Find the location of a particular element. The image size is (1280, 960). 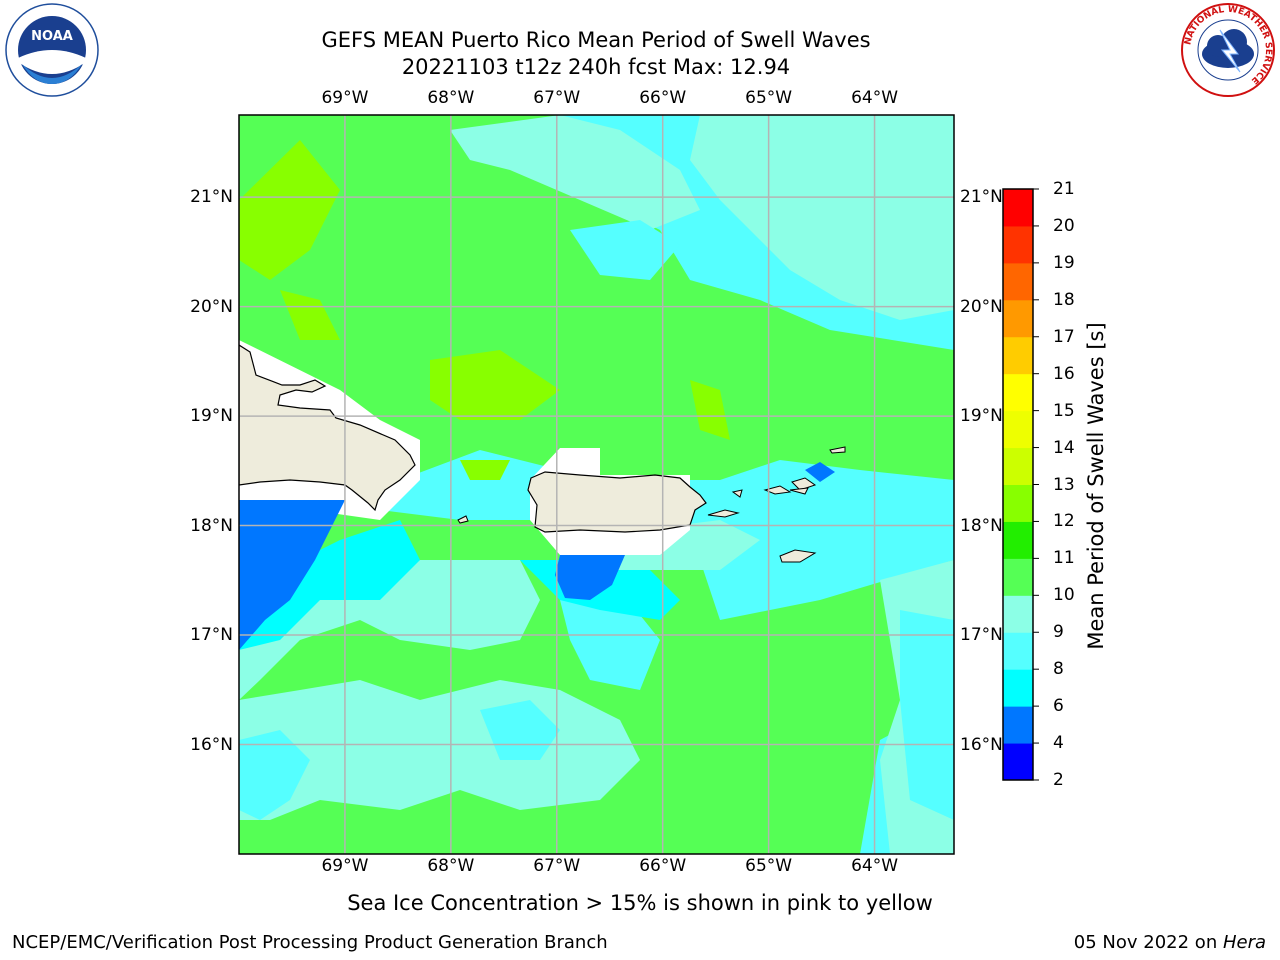

deep-blue-south-pr is located at coordinates (590, 577).